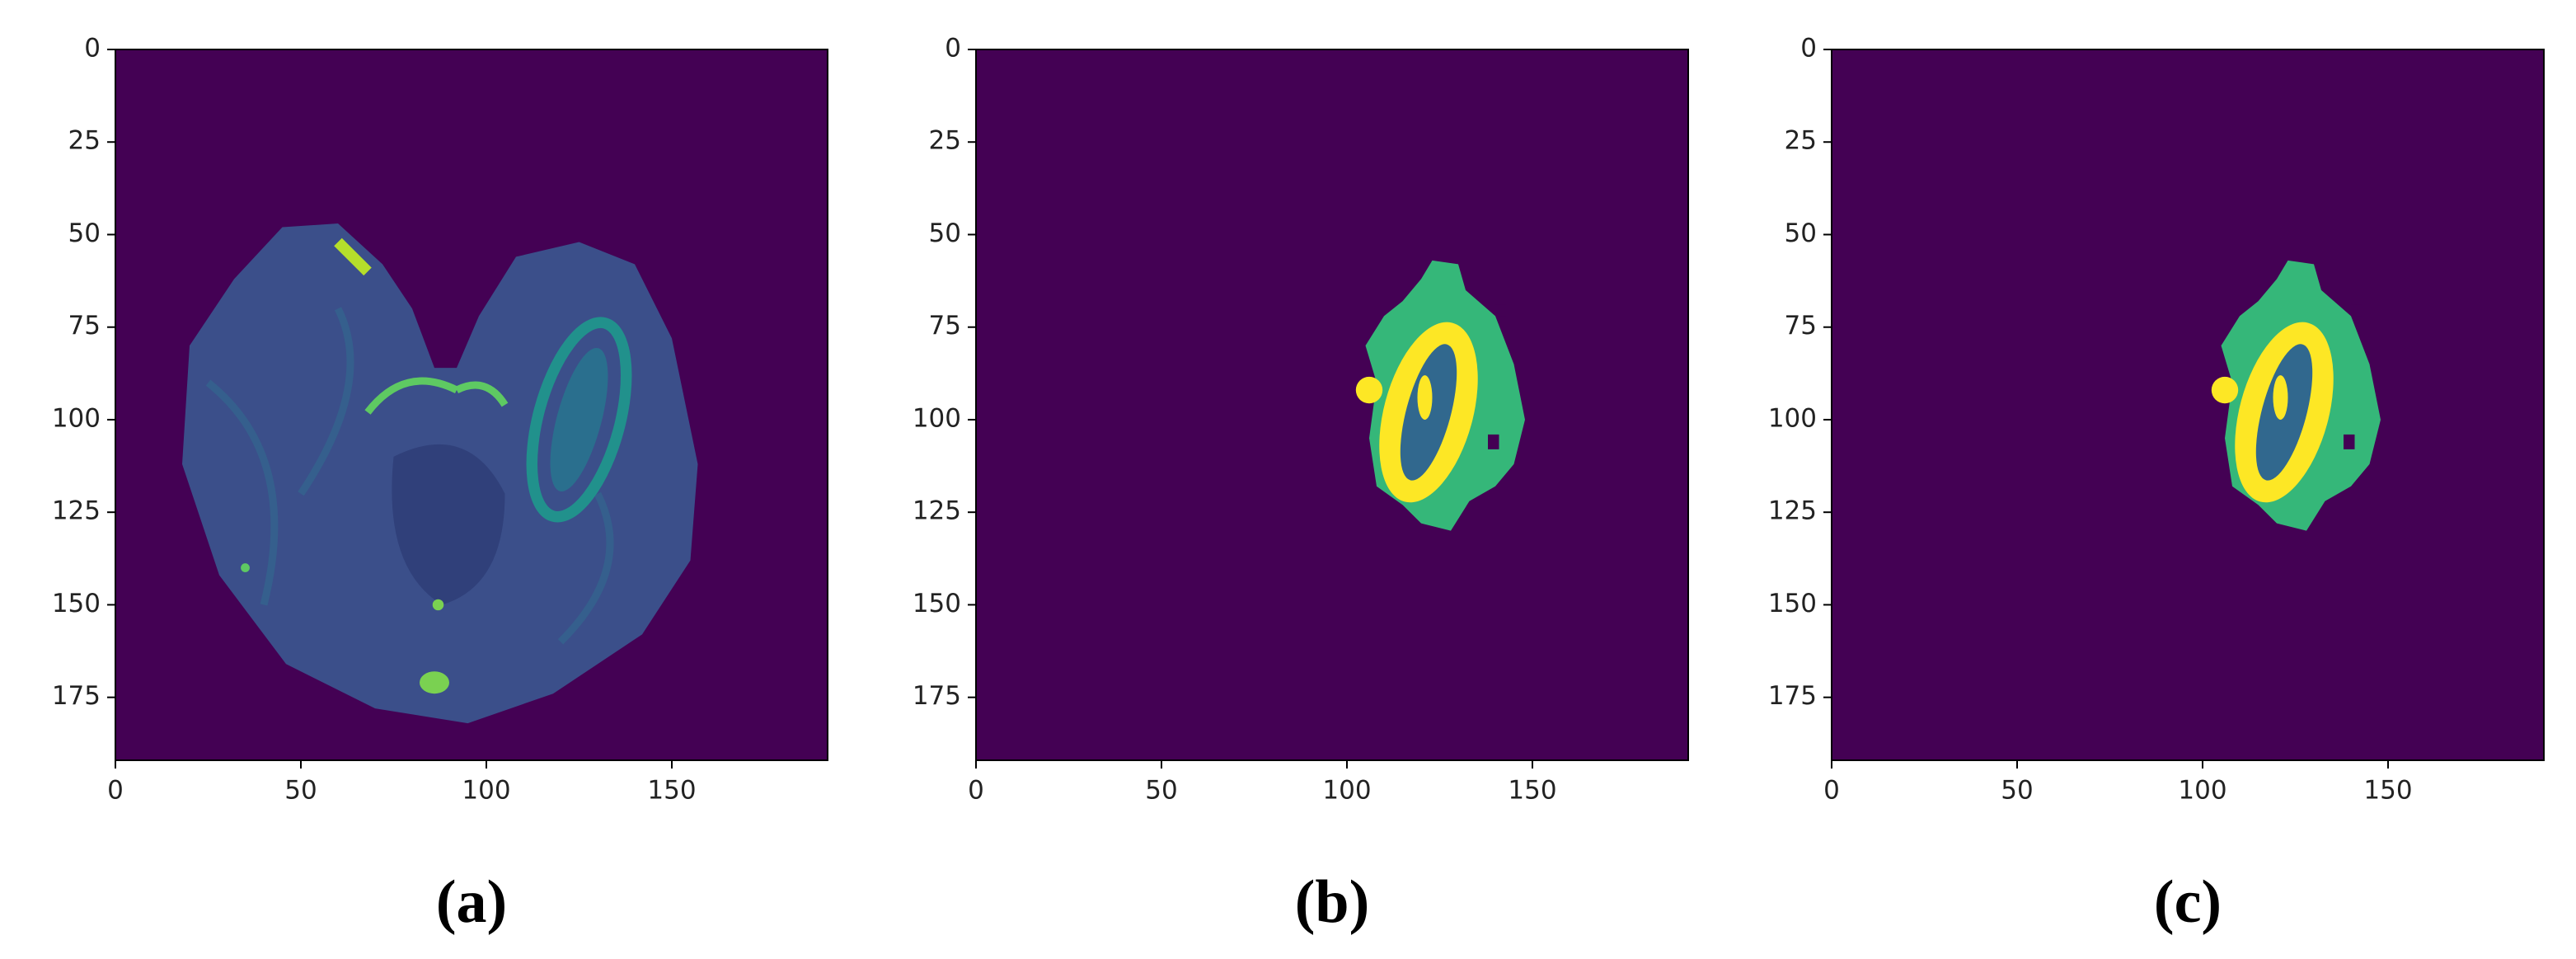  Describe the element at coordinates (471, 902) in the screenshot. I see `caption: (a)` at that location.